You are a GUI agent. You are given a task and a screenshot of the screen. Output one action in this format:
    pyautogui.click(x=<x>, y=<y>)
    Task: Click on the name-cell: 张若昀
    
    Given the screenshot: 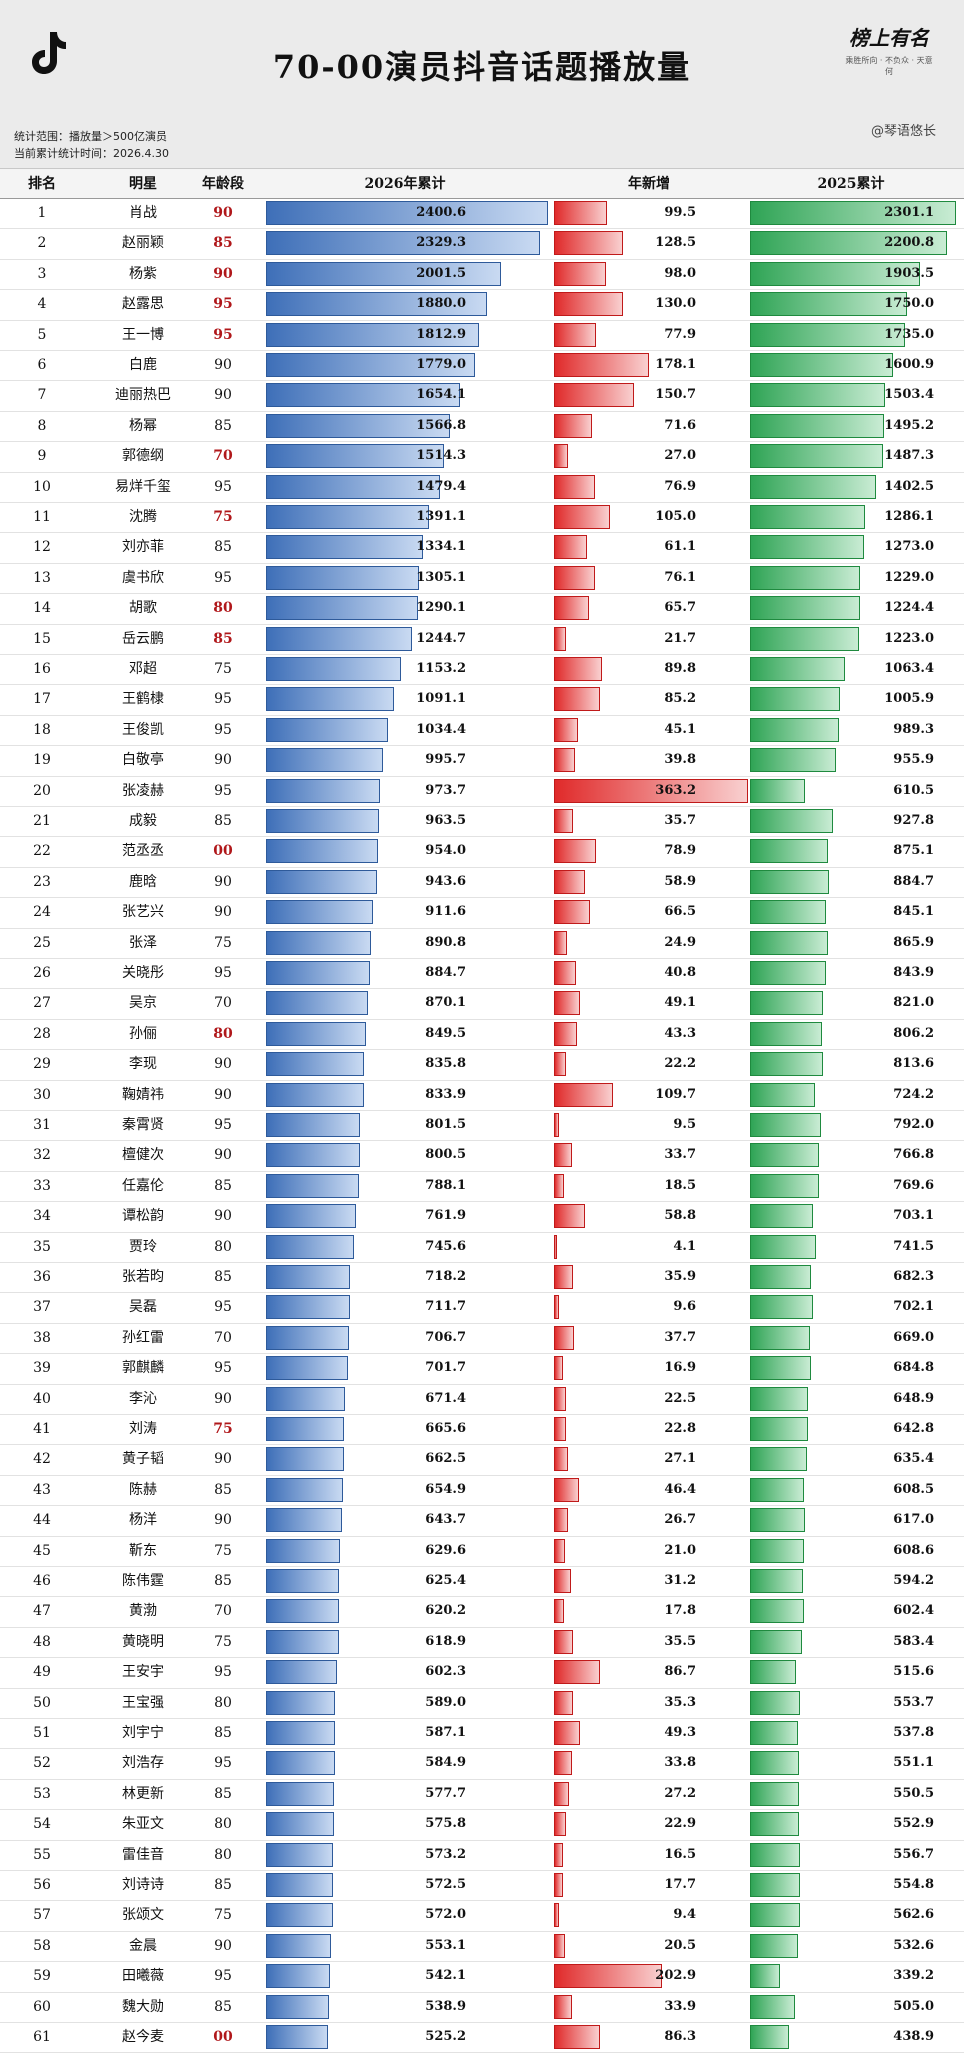 What is the action you would take?
    pyautogui.click(x=143, y=1277)
    